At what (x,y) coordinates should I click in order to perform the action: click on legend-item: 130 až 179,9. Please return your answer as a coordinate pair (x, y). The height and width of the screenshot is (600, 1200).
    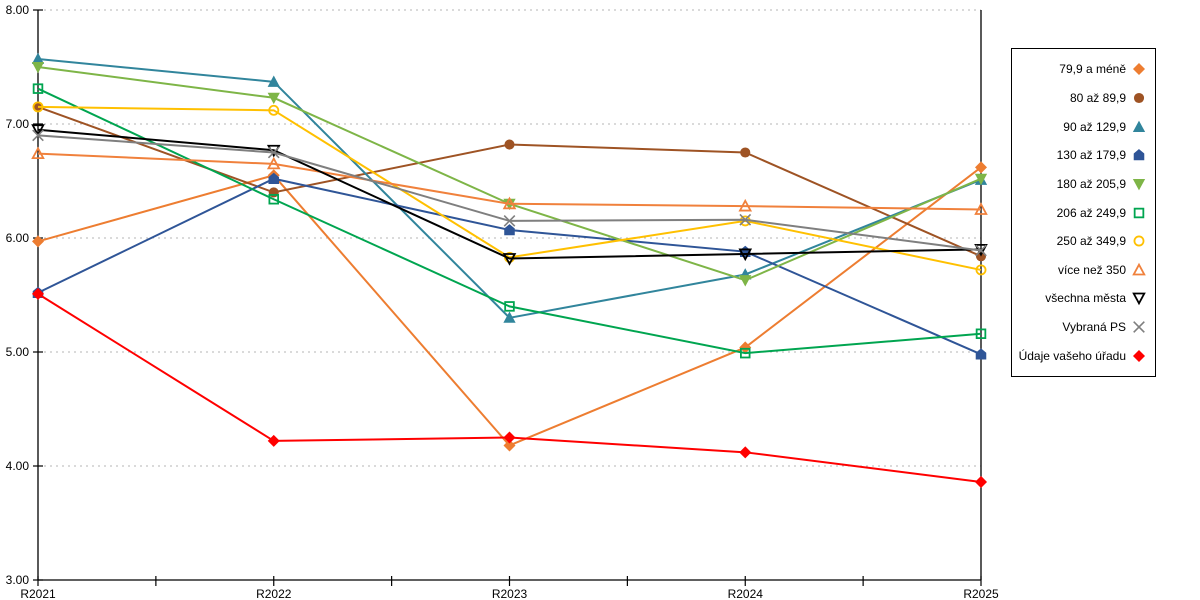
    Looking at the image, I should click on (1081, 155).